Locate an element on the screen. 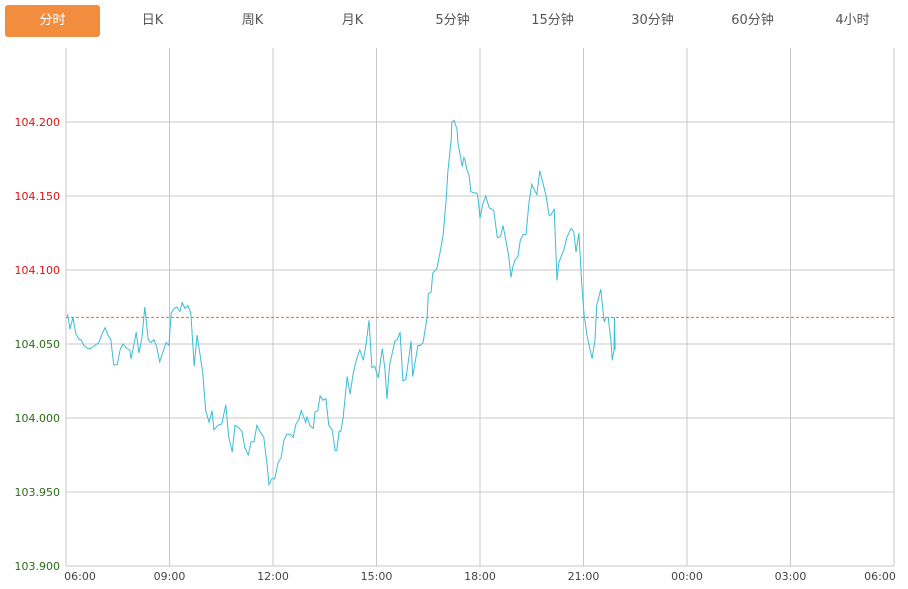 The height and width of the screenshot is (589, 908). x-tick-label: 18:00 is located at coordinates (480, 576).